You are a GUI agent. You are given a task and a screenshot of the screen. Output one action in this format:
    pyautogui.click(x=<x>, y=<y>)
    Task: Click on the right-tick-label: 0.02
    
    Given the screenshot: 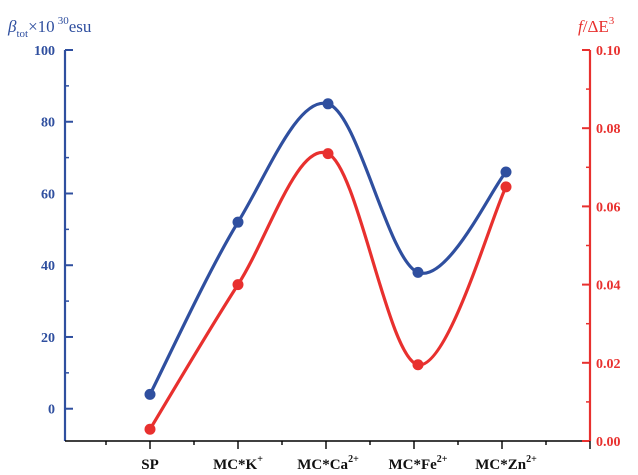 What is the action you would take?
    pyautogui.click(x=608, y=364)
    